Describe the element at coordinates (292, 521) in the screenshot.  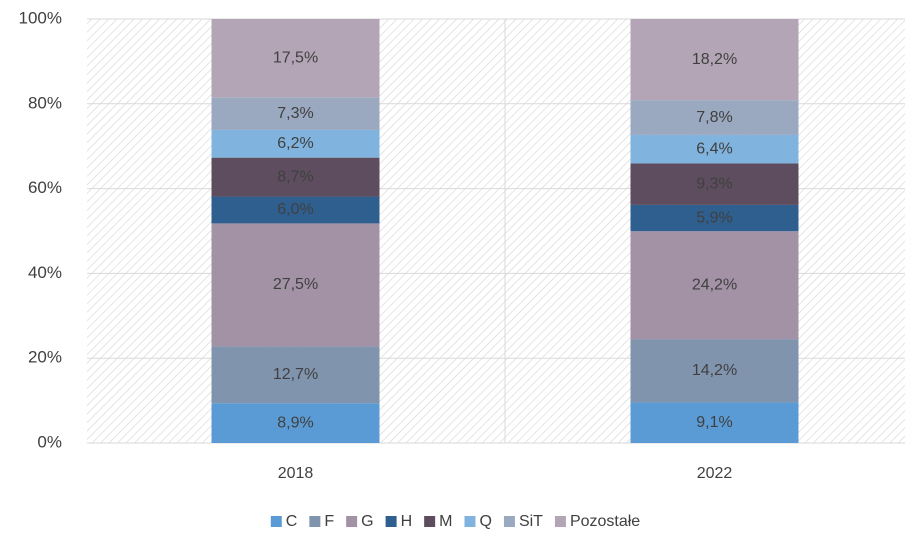
I see `legend-label: C` at that location.